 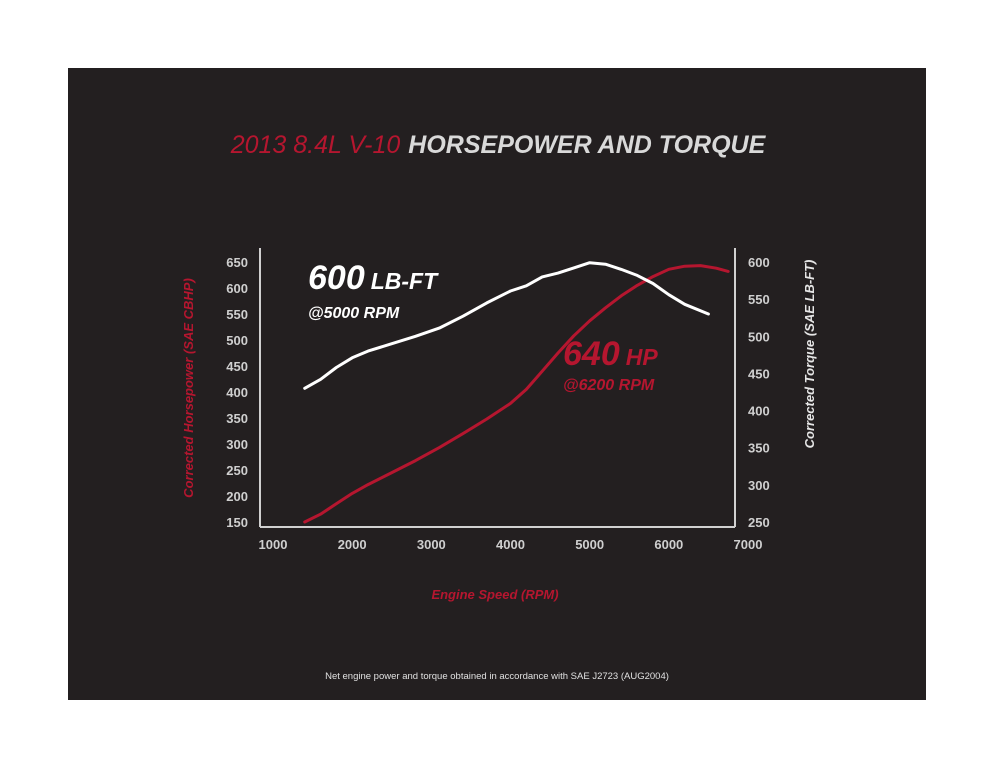 I want to click on y-right-tick-labels: 250 300 350 400 450 500 550 600, so click(x=759, y=392).